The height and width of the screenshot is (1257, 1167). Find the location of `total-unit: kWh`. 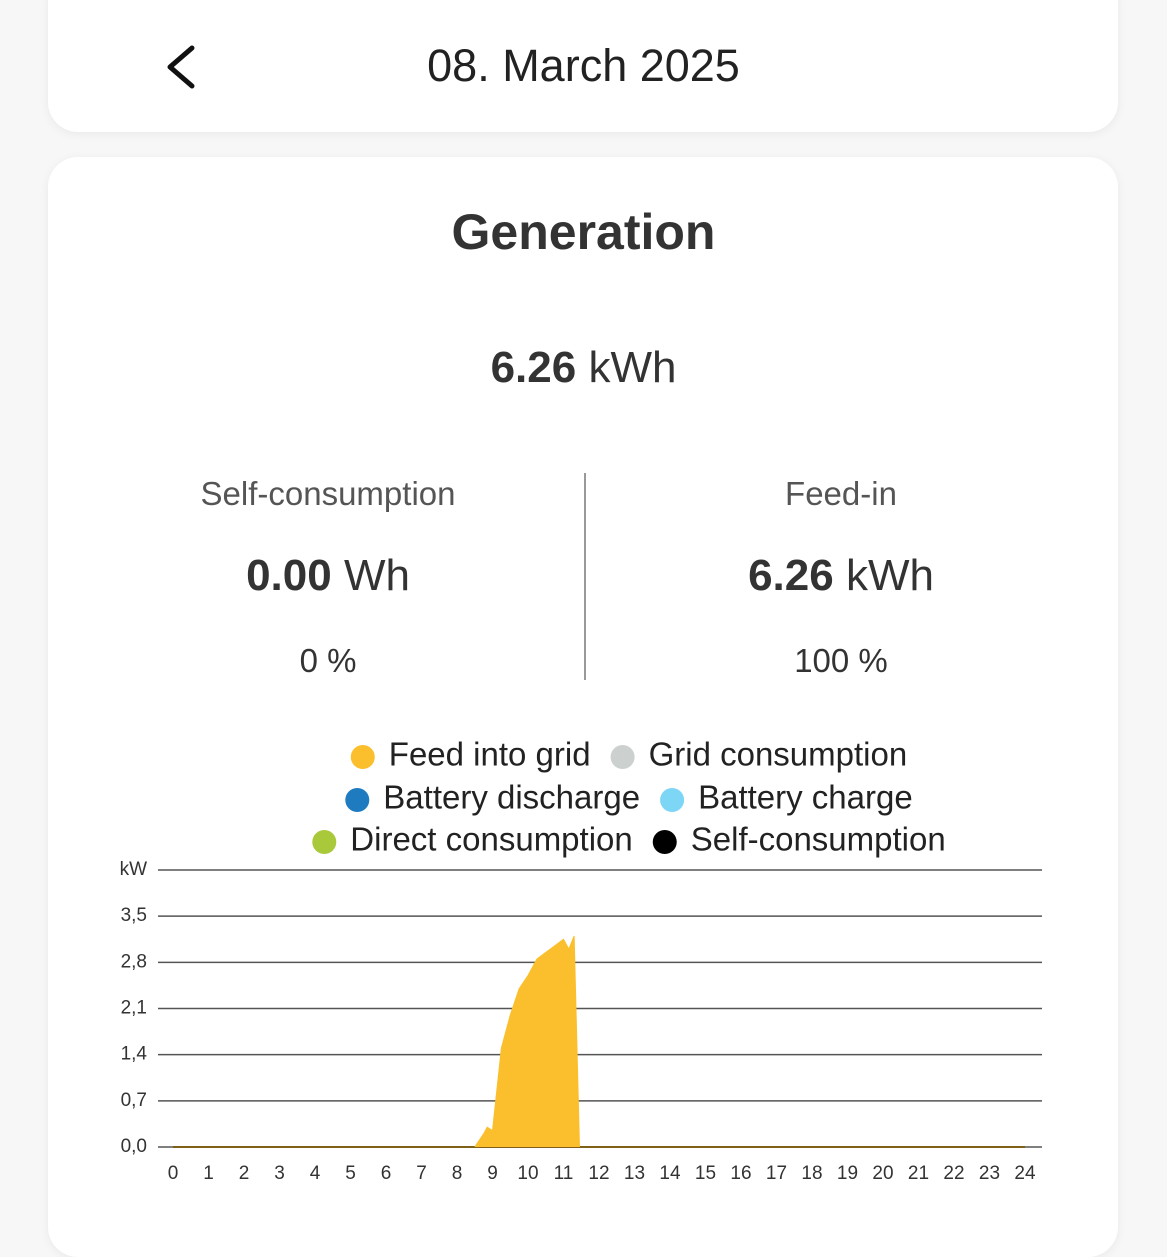

total-unit: kWh is located at coordinates (632, 367).